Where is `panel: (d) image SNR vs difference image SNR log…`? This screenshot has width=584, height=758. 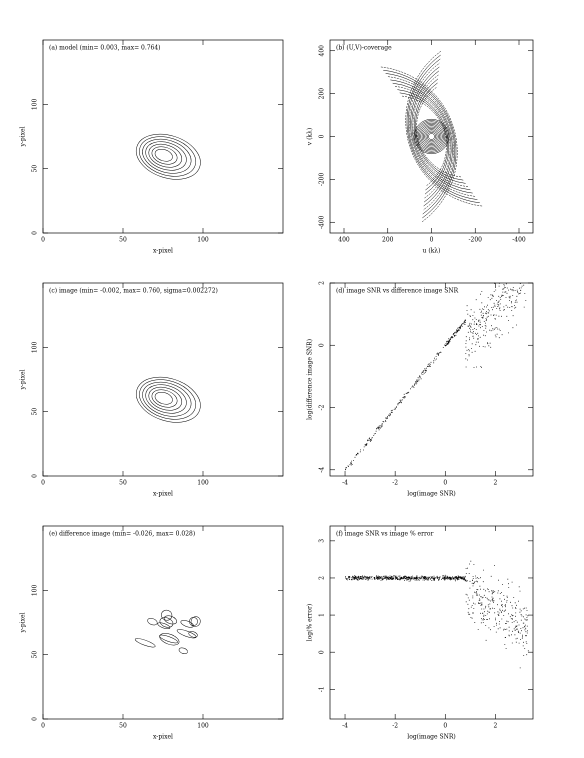
panel: (d) image SNR vs difference image SNR log… is located at coordinates (420, 389).